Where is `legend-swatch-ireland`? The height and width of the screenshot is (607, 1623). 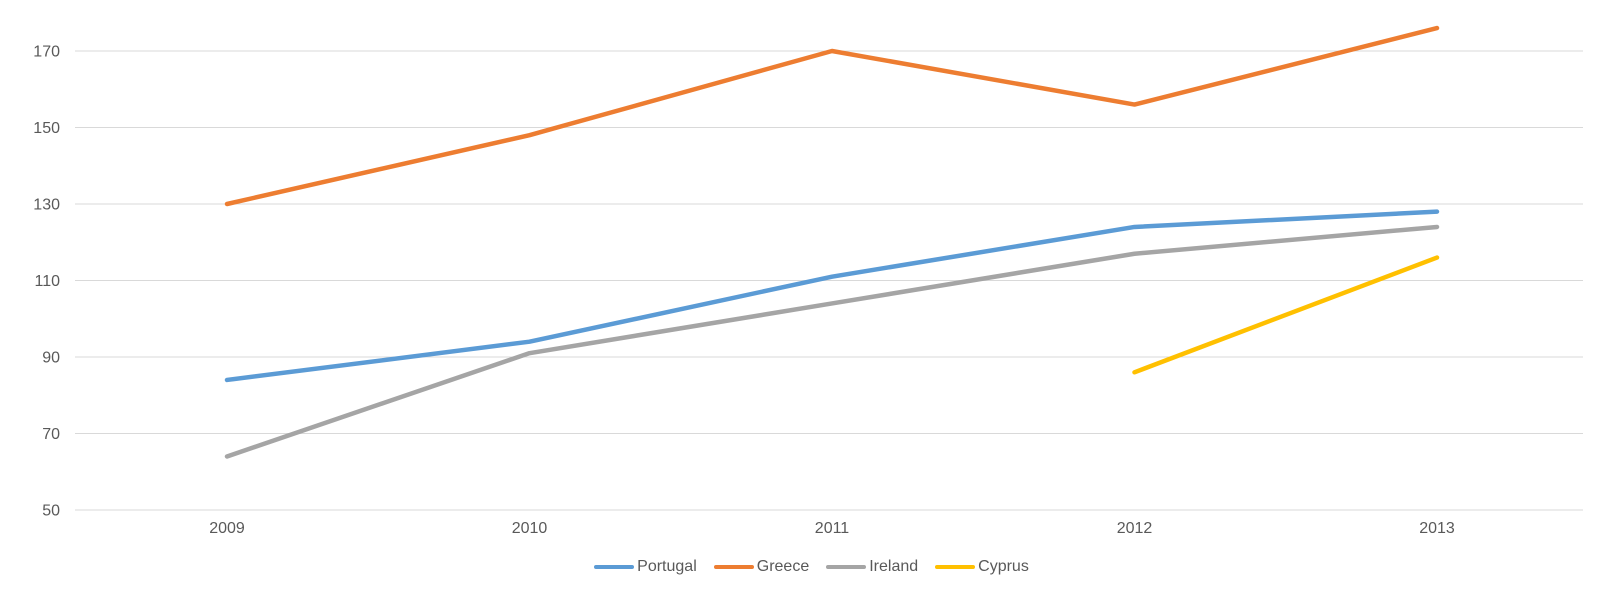 legend-swatch-ireland is located at coordinates (846, 567).